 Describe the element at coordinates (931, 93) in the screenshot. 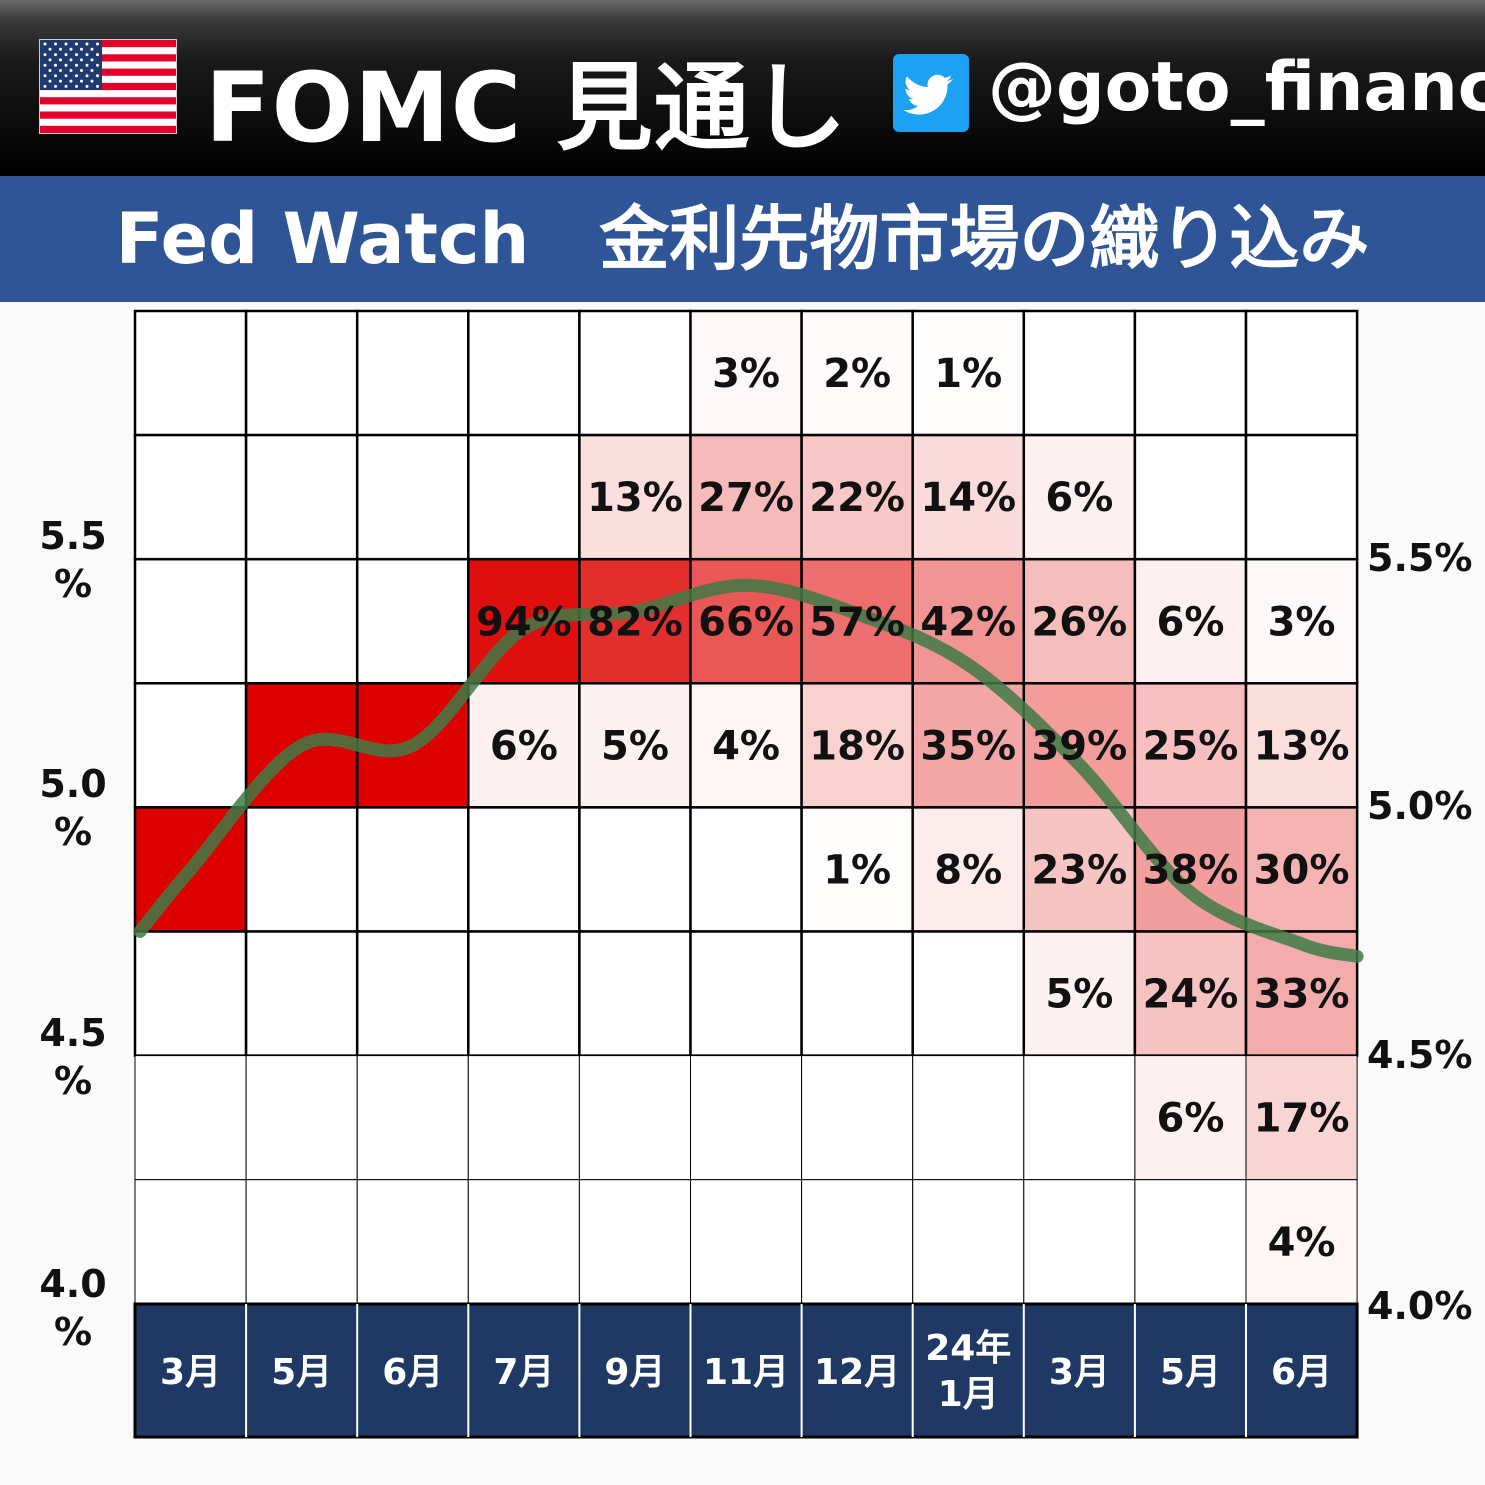

I see `twitter-icon` at that location.